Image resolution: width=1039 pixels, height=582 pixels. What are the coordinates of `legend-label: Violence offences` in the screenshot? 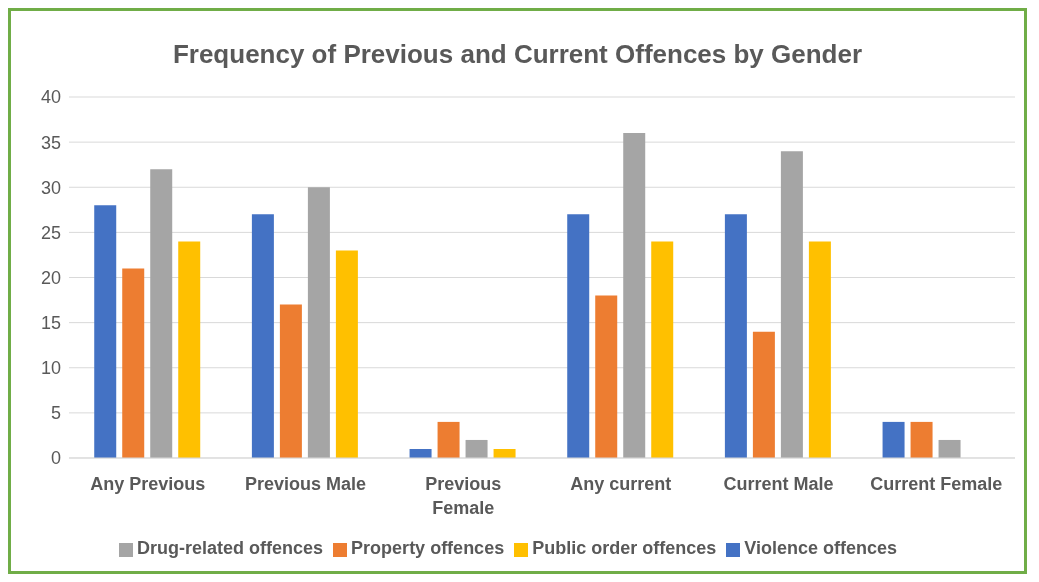 It's located at (820, 548).